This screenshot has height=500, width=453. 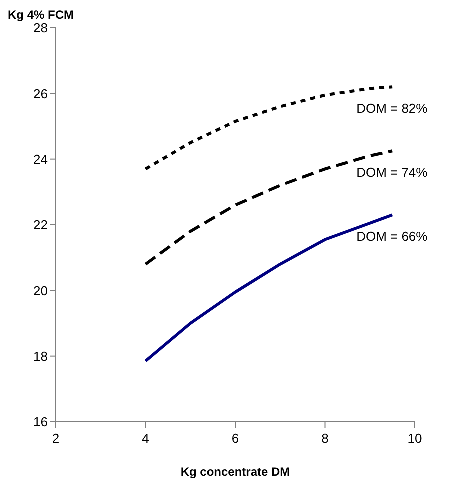 What do you see at coordinates (56, 438) in the screenshot?
I see `x-tick-label: 2` at bounding box center [56, 438].